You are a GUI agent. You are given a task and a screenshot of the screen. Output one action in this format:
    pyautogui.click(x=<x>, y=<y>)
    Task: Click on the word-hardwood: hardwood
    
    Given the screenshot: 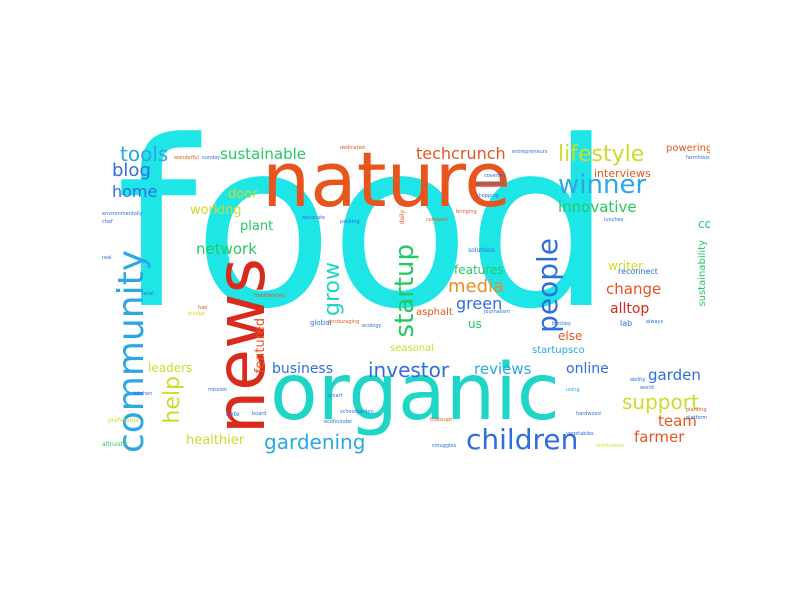 What is the action you would take?
    pyautogui.click(x=588, y=414)
    